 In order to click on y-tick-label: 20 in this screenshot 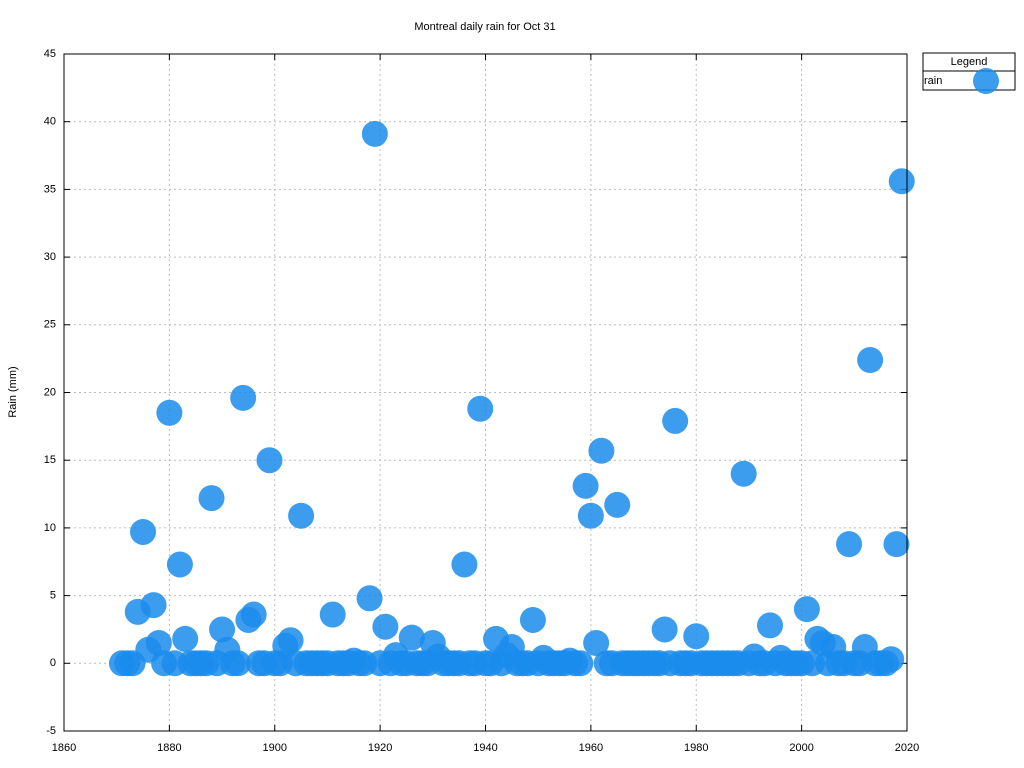, I will do `click(50, 392)`.